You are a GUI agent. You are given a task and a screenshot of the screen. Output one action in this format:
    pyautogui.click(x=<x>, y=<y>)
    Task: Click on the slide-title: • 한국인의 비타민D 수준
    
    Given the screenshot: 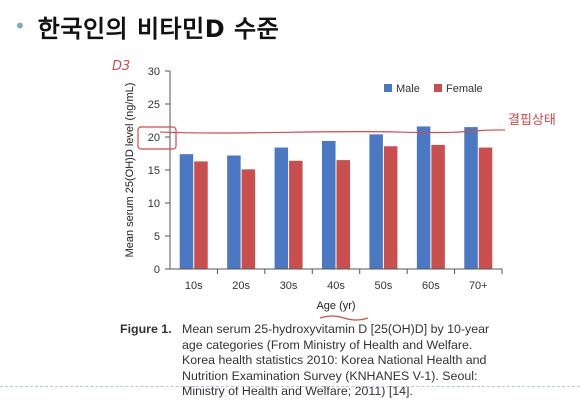 What is the action you would take?
    pyautogui.click(x=146, y=26)
    